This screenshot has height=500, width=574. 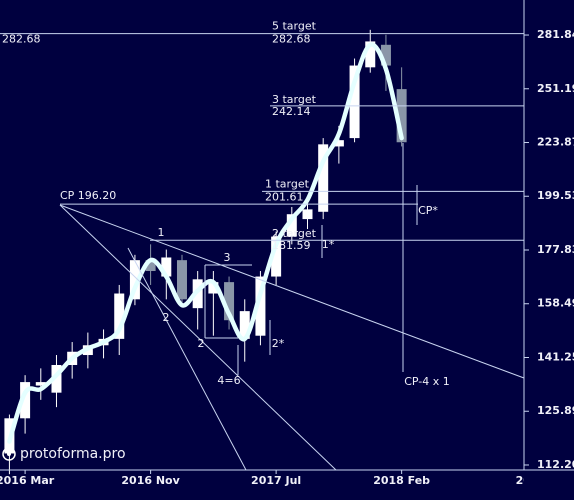 I want to click on wave-label: 1*, so click(x=328, y=244).